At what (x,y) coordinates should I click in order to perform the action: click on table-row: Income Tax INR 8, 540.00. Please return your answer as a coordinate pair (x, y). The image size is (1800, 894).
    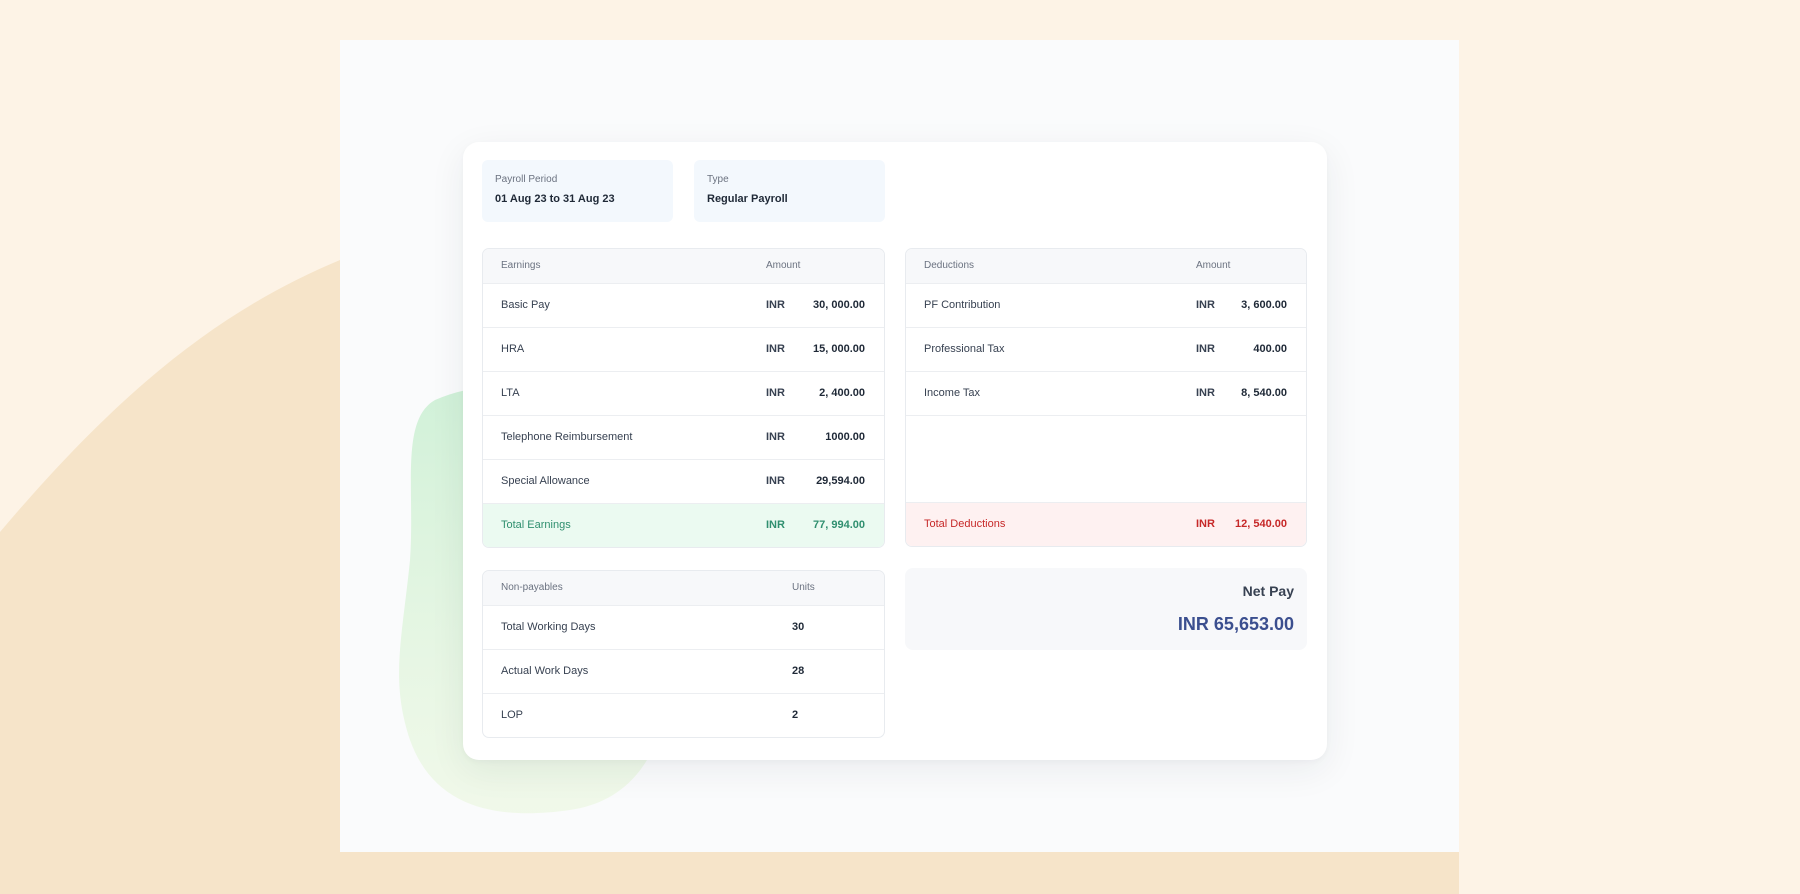
    Looking at the image, I should click on (1106, 394).